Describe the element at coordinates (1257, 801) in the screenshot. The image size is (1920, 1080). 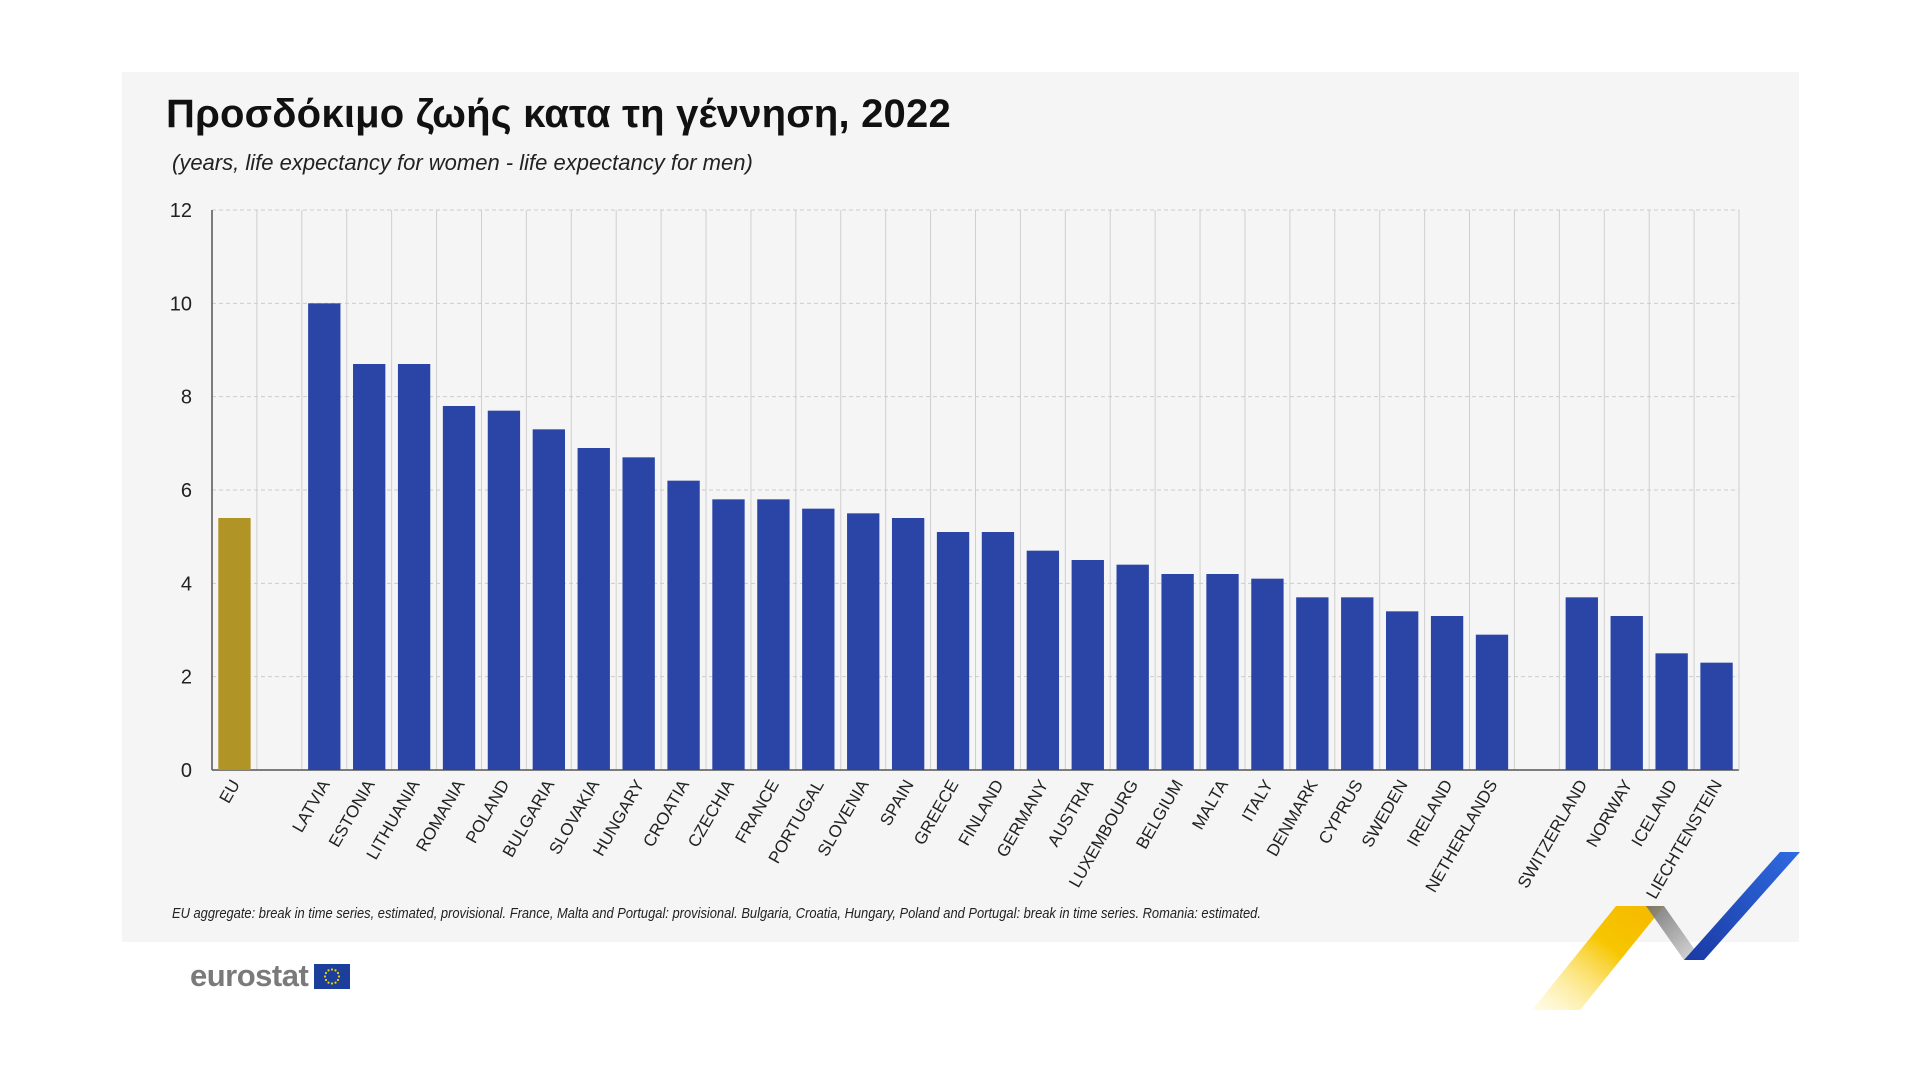
I see `x-tick-label: ITALY` at that location.